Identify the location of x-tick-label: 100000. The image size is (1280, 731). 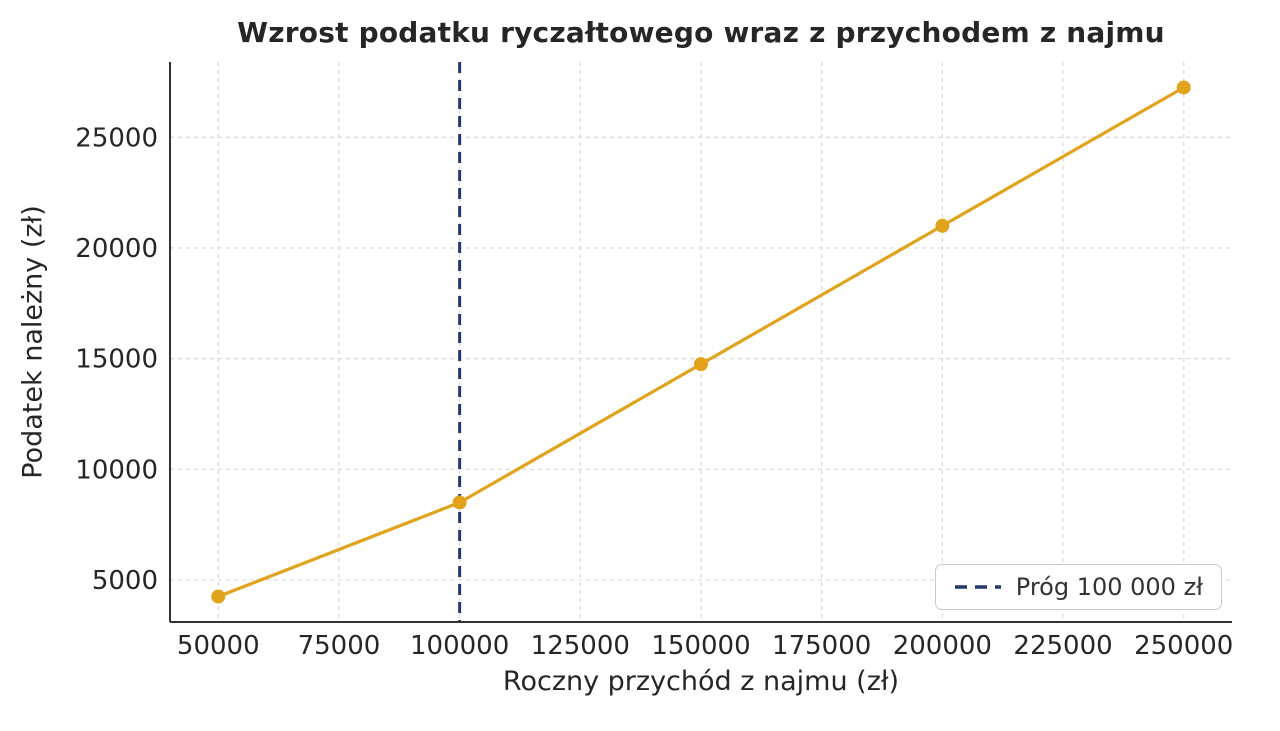
(459, 646).